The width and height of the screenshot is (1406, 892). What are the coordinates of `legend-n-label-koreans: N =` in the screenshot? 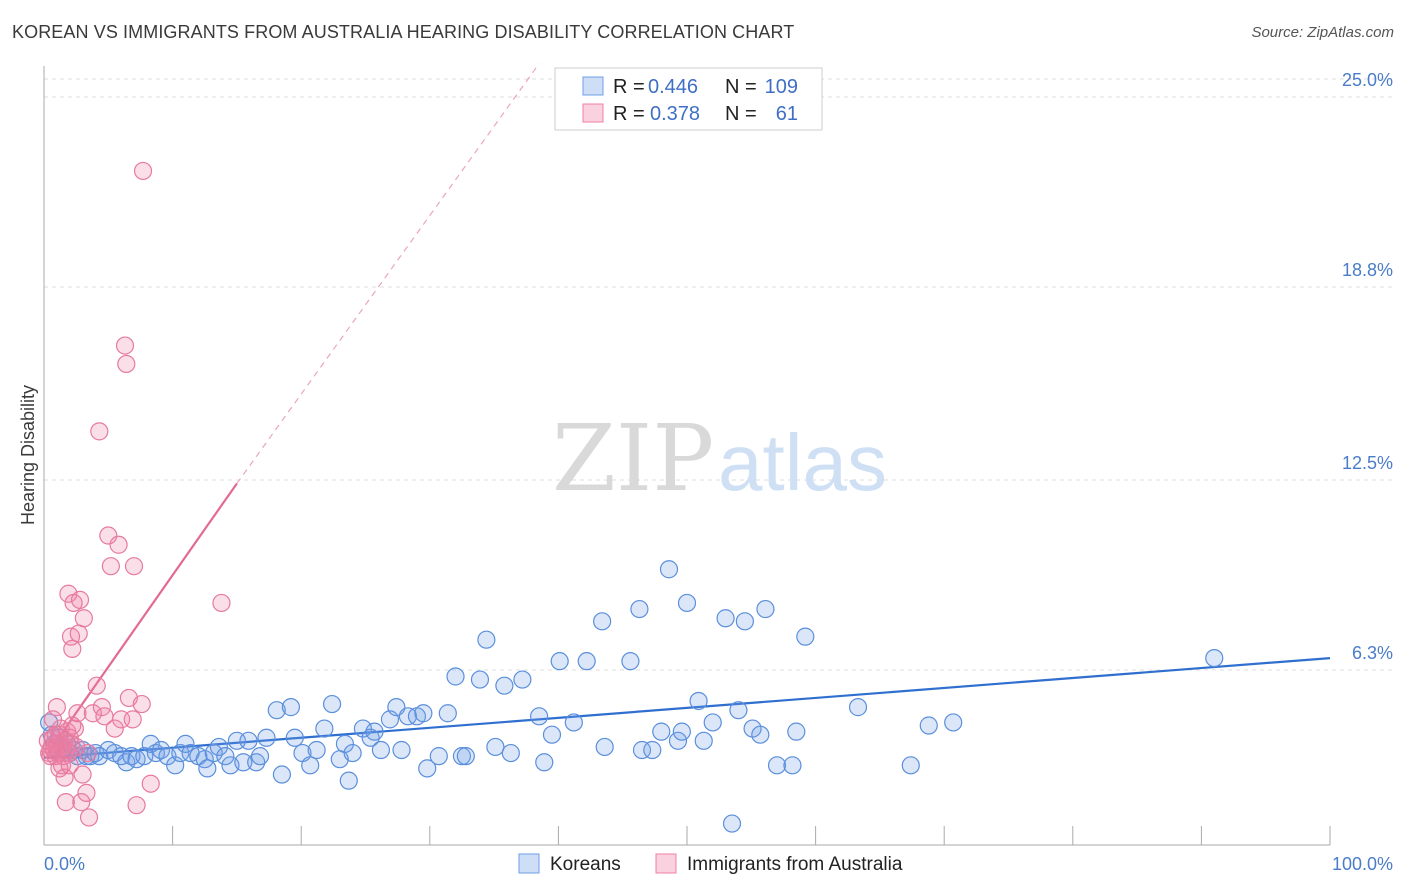 It's located at (741, 87).